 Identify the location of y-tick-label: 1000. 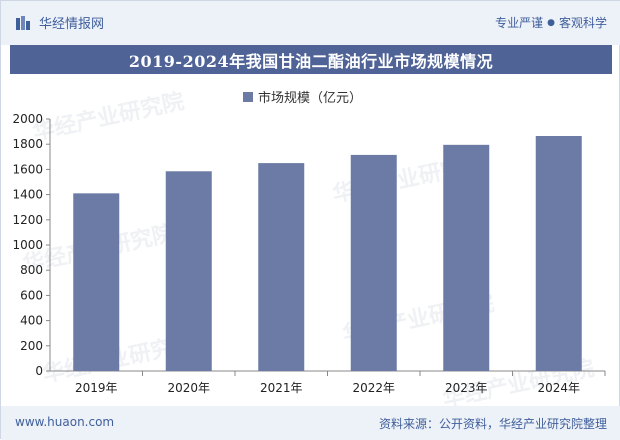
(27, 245).